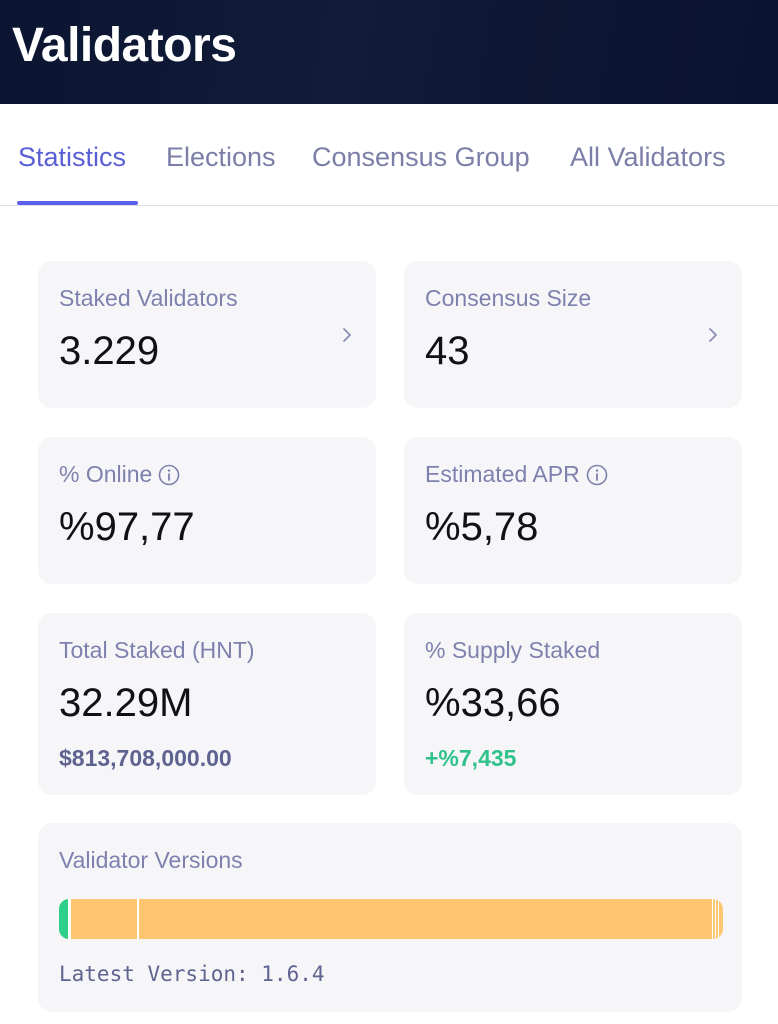 This screenshot has width=778, height=1024. What do you see at coordinates (471, 758) in the screenshot?
I see `supply-staked-change: +%7,435` at bounding box center [471, 758].